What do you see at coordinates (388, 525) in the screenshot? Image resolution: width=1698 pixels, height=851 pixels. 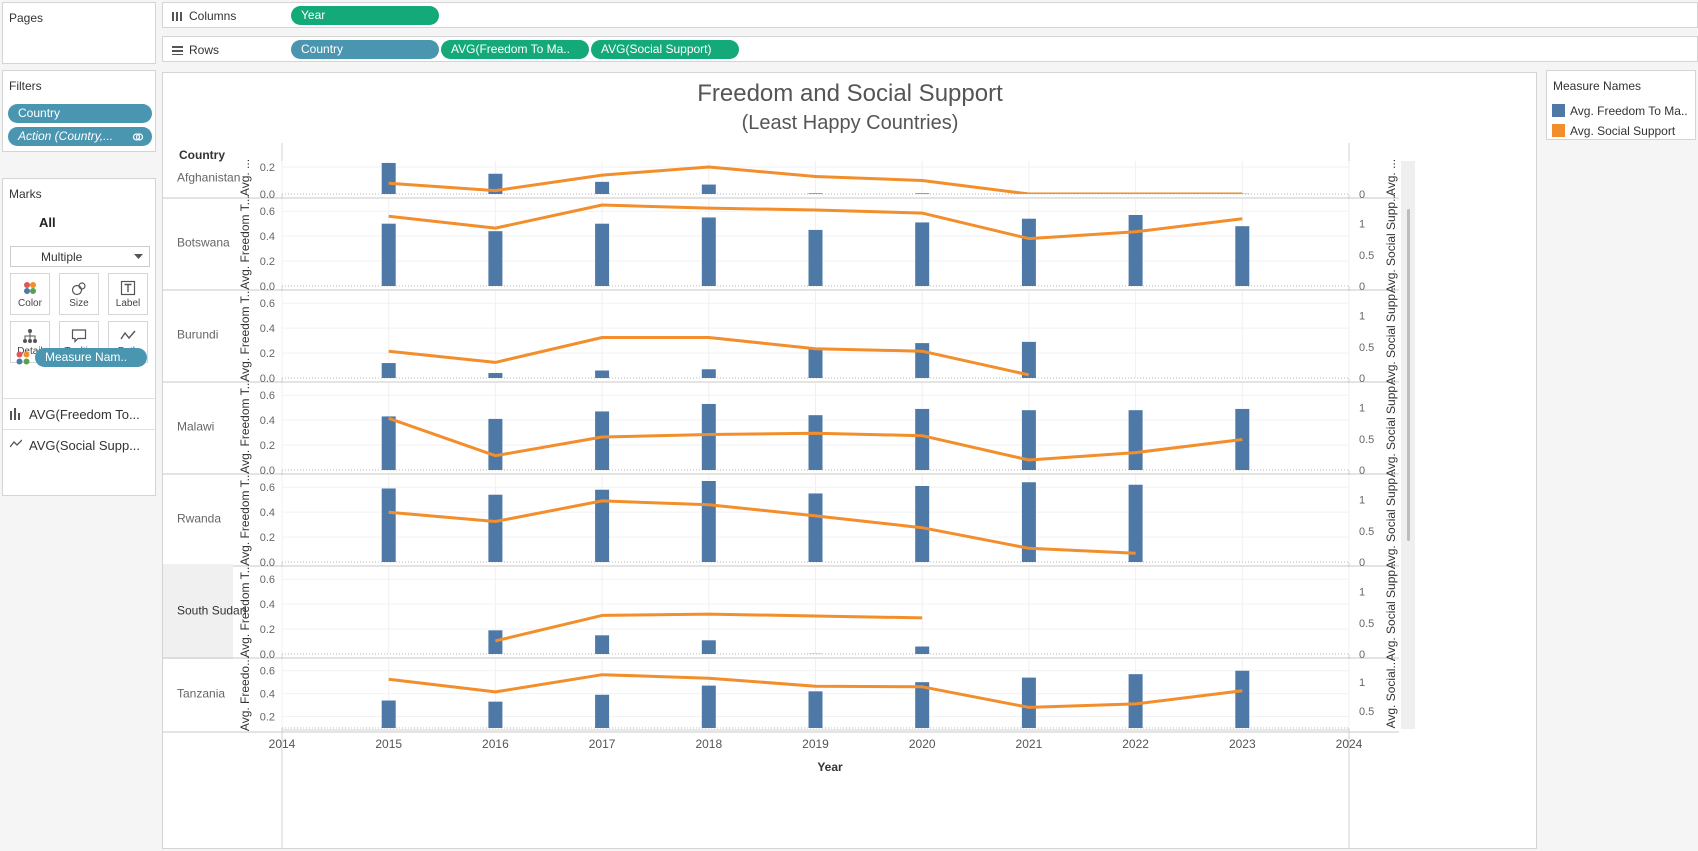 I see `freedom-bar-rwanda-2015` at bounding box center [388, 525].